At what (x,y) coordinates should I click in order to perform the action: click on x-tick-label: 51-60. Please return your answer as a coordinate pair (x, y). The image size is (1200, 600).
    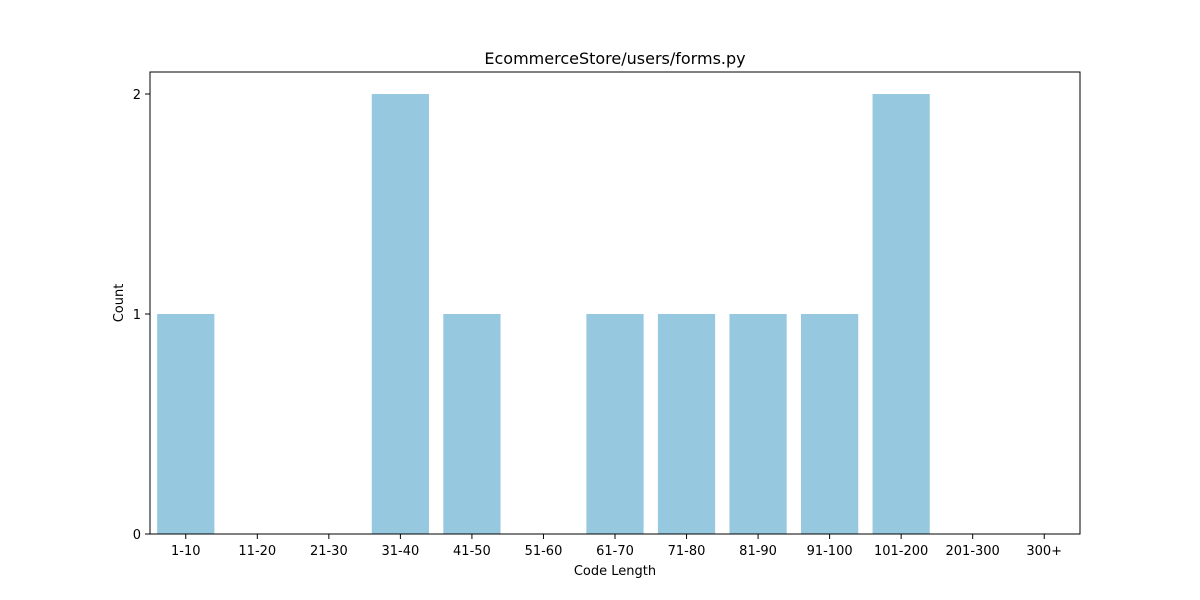
    Looking at the image, I should click on (544, 551).